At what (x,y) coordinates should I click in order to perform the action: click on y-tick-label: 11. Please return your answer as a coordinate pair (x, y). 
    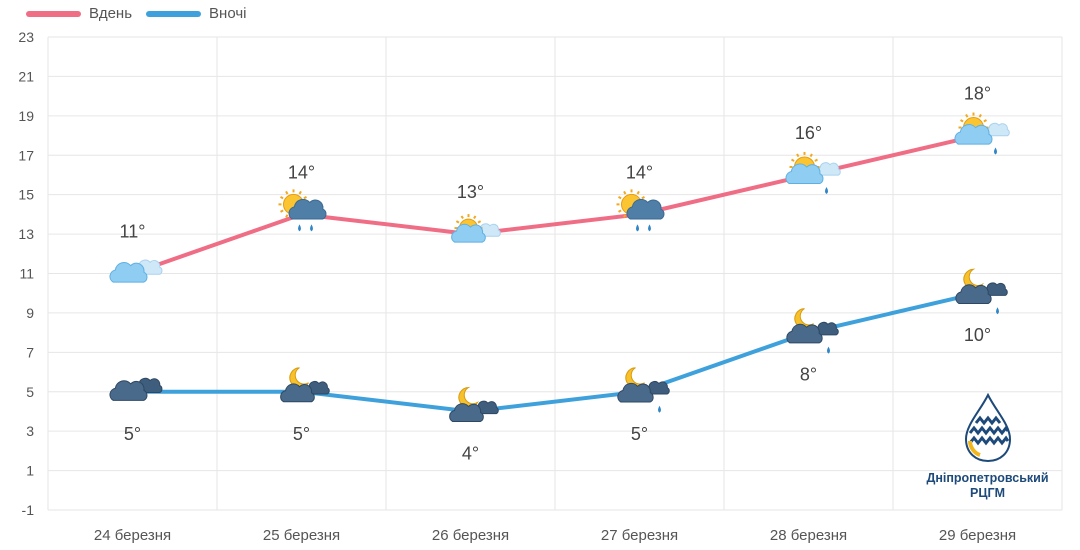
    Looking at the image, I should click on (26, 274).